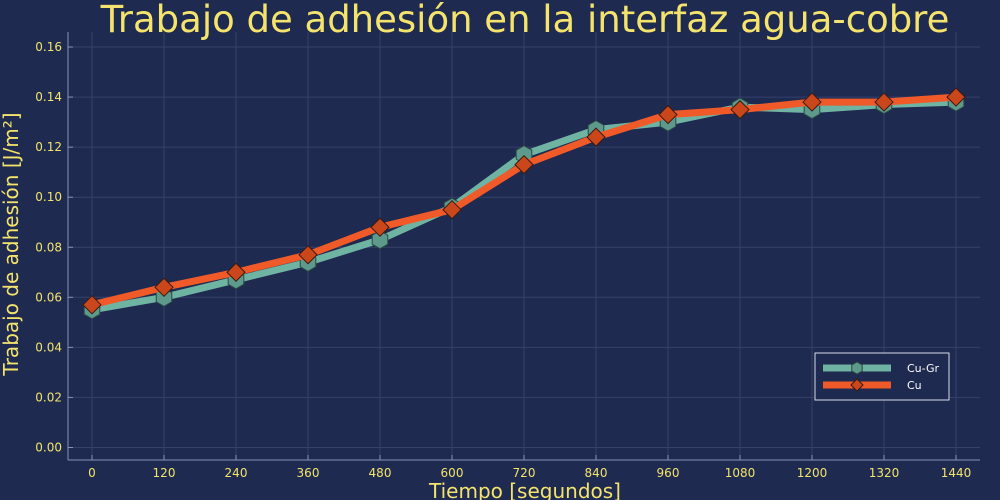  Describe the element at coordinates (48, 147) in the screenshot. I see `y-tick-label: 0.12` at that location.